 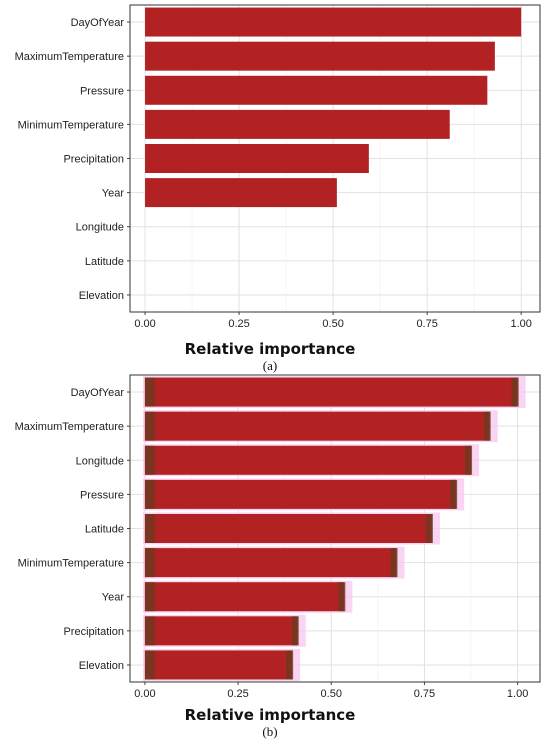 I want to click on bar-Longitude, so click(x=308, y=460).